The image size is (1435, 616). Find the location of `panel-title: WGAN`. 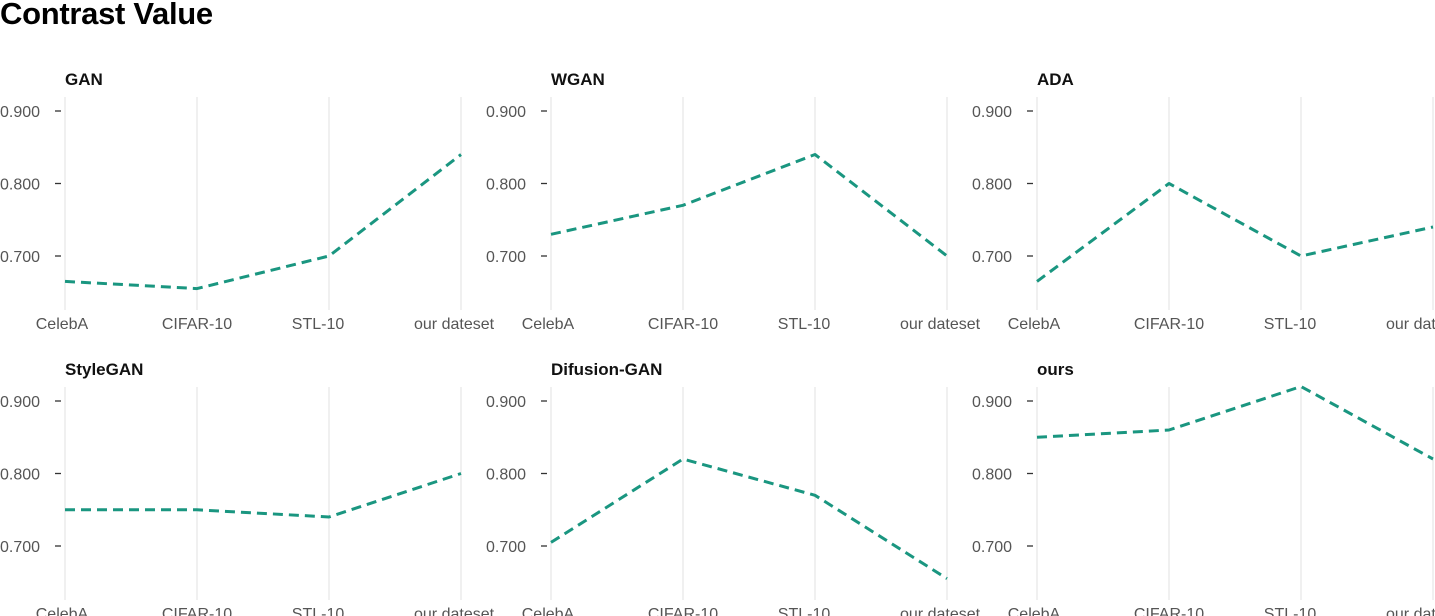

panel-title: WGAN is located at coordinates (578, 79).